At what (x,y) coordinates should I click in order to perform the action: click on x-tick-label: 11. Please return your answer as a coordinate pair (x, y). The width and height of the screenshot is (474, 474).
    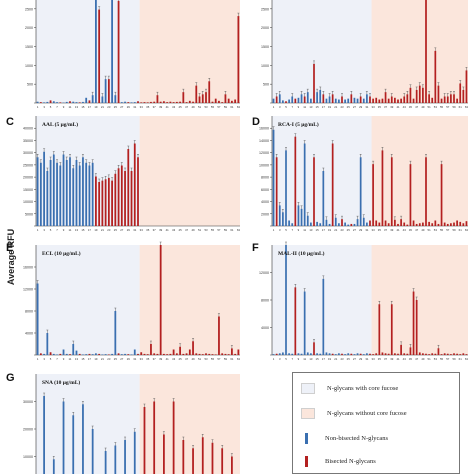
    Looking at the image, I should click on (70, 230).